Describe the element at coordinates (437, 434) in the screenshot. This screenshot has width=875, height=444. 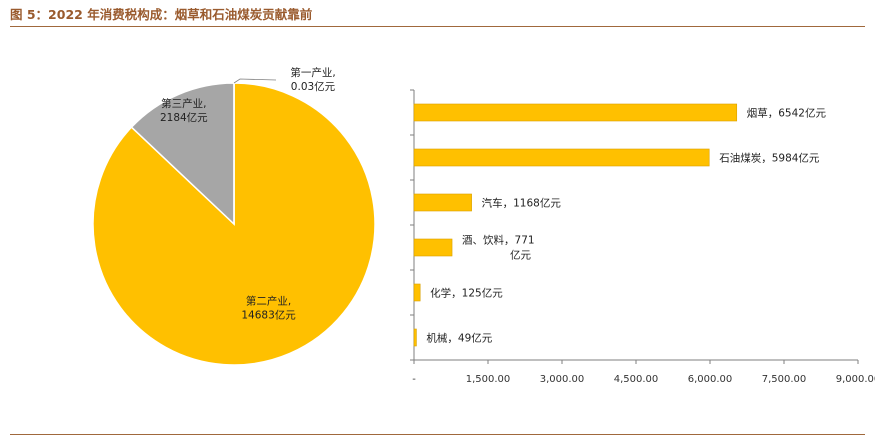
I see `bottom-divider` at that location.